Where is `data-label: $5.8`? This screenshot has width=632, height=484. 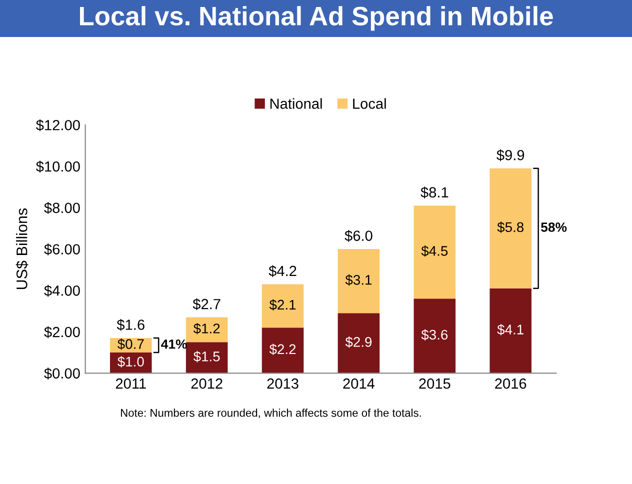
data-label: $5.8 is located at coordinates (510, 227).